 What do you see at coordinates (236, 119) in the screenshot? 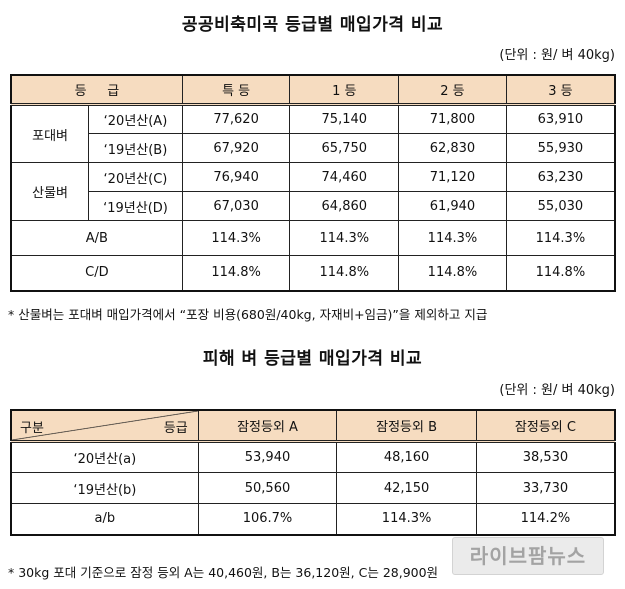
I see `cell: 77,620` at bounding box center [236, 119].